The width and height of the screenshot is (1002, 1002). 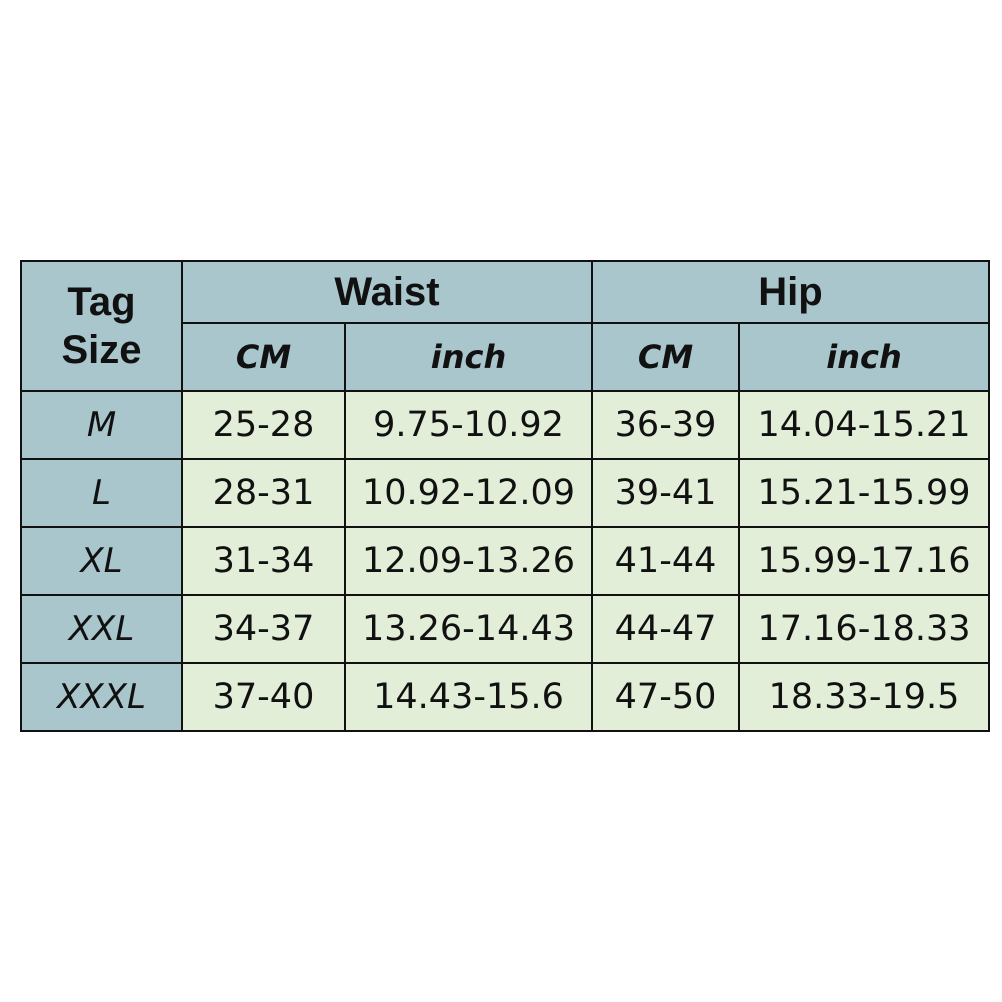 I want to click on size-cell: XL, so click(x=101, y=561).